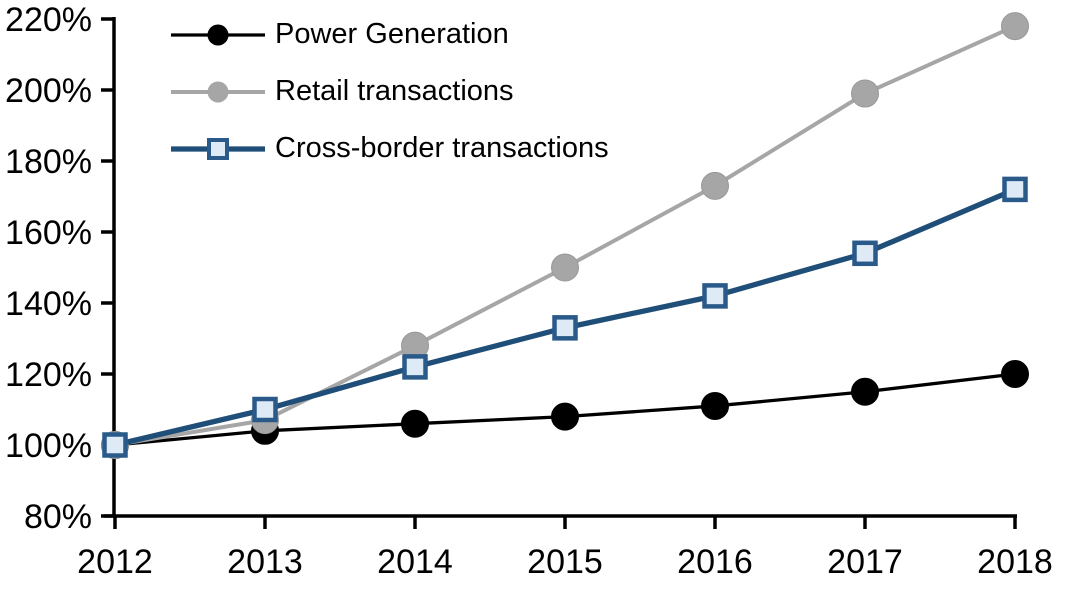 The height and width of the screenshot is (590, 1076). I want to click on y-axis-tick-label: 140%, so click(48, 304).